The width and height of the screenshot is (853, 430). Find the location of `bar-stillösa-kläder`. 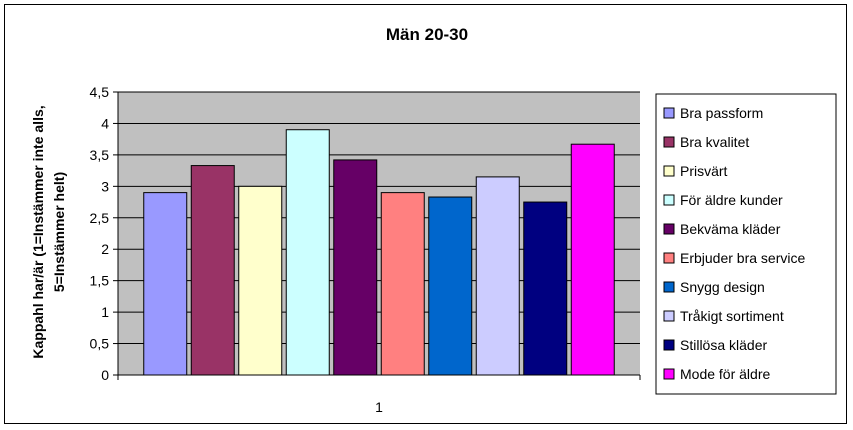

bar-stillösa-kläder is located at coordinates (545, 288).